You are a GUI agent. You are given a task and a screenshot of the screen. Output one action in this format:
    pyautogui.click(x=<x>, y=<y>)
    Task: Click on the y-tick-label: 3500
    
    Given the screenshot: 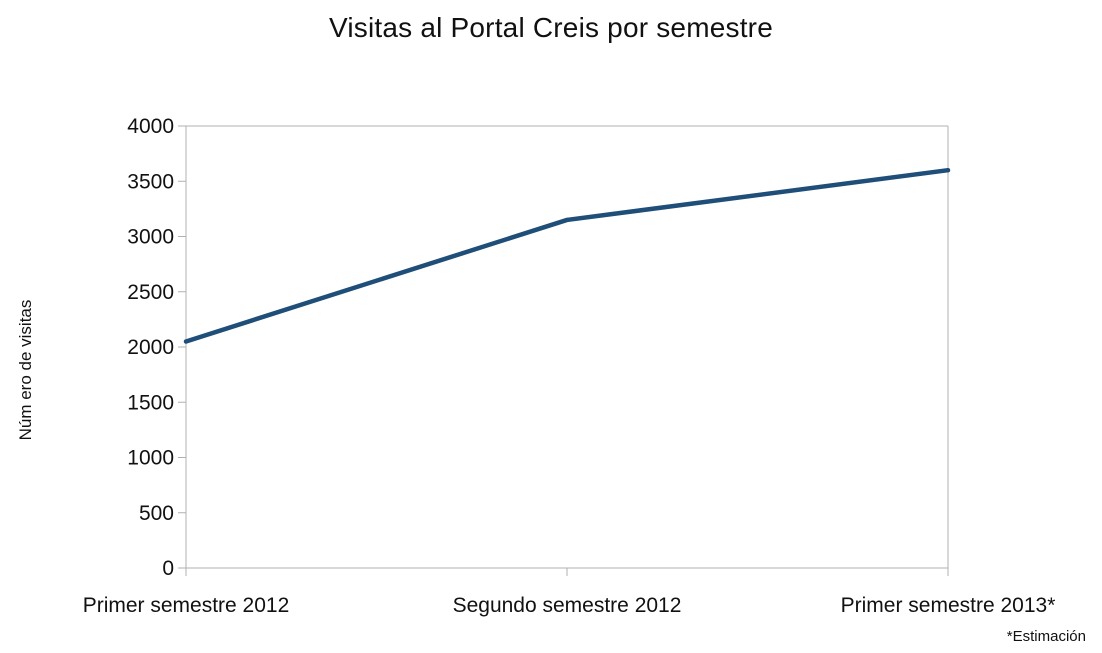 What is the action you would take?
    pyautogui.click(x=150, y=181)
    